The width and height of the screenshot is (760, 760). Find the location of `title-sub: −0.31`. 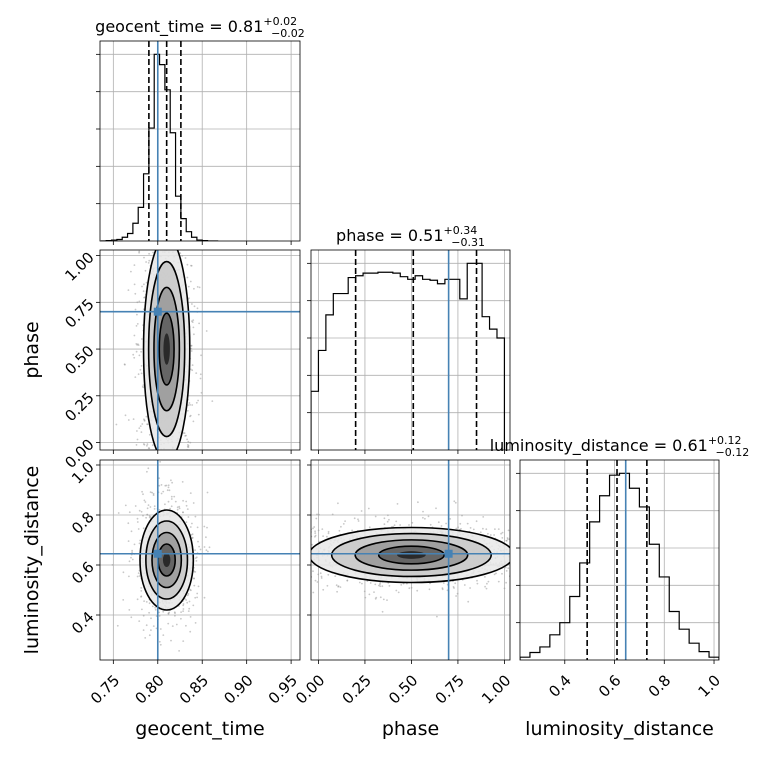

title-sub: −0.31 is located at coordinates (468, 242).